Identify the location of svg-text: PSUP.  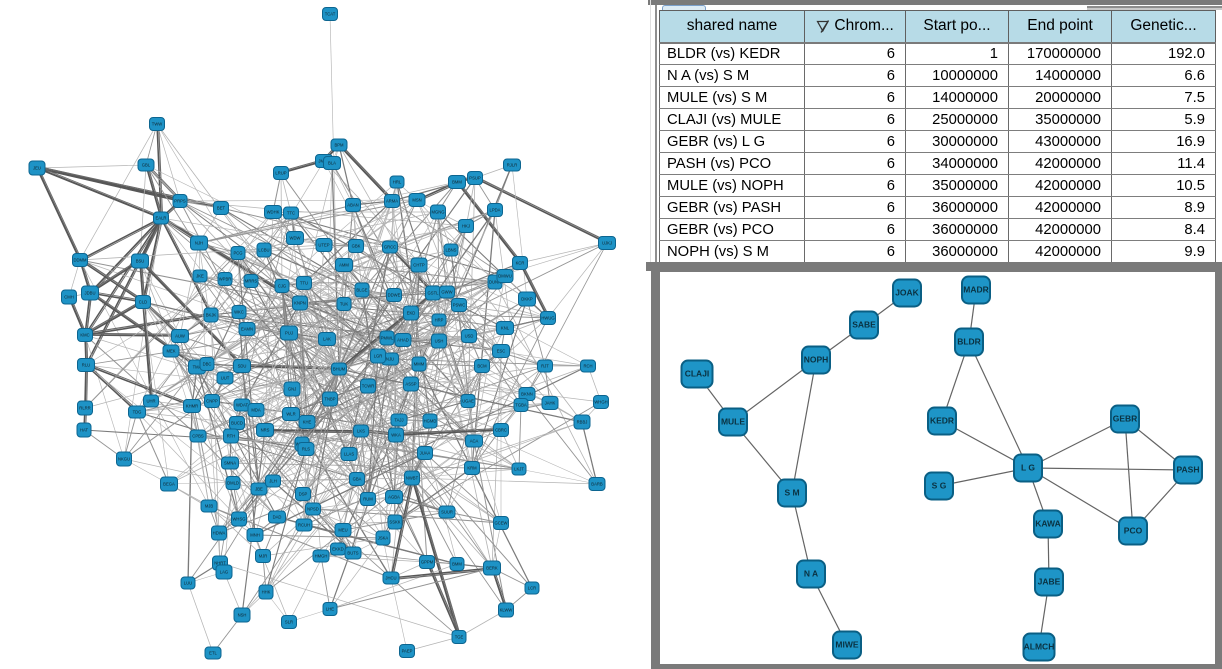
(475, 178).